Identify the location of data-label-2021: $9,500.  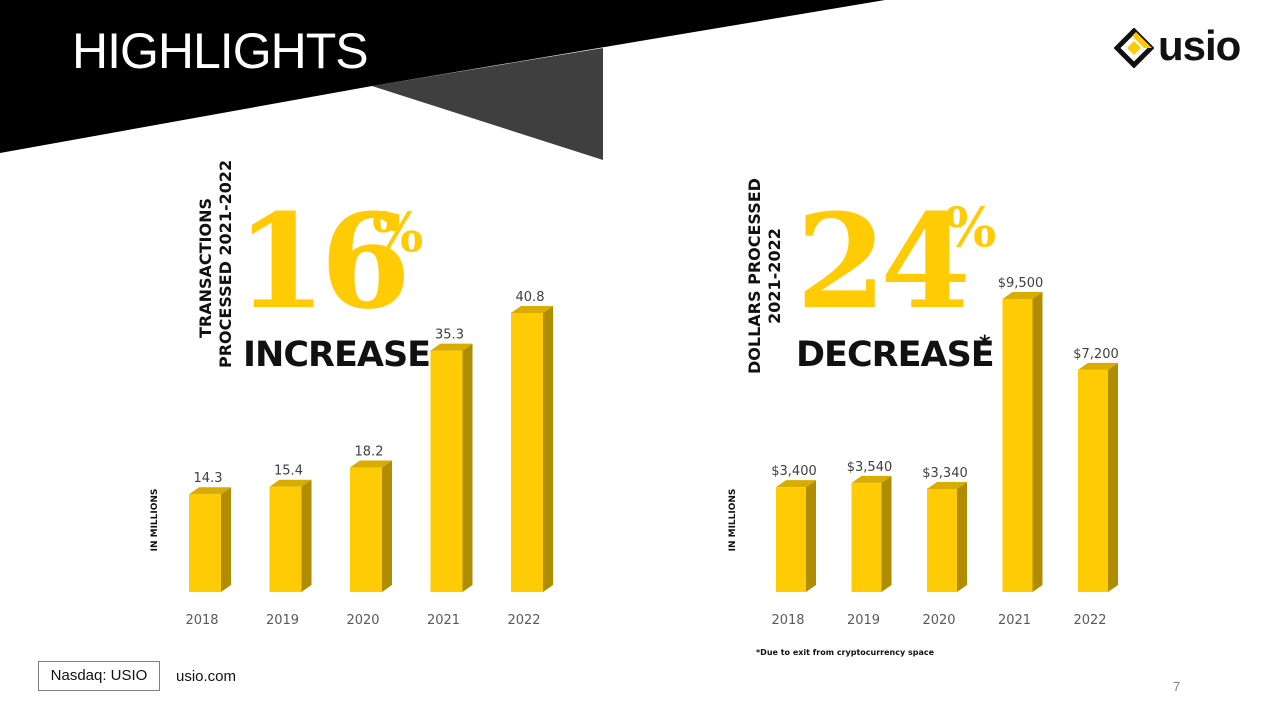
(1021, 283).